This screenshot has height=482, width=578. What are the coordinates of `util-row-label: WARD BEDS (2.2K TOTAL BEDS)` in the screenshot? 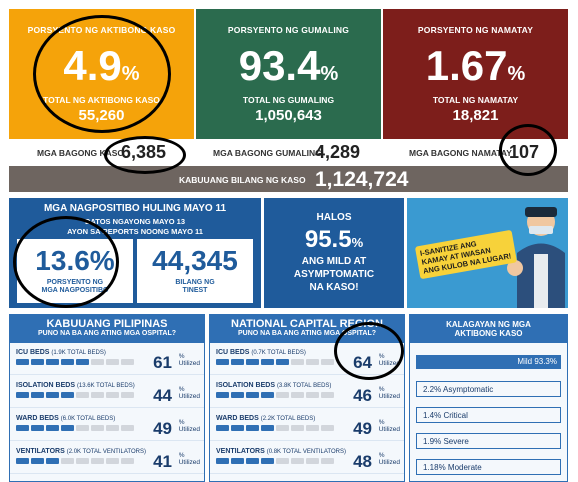 It's located at (265, 418).